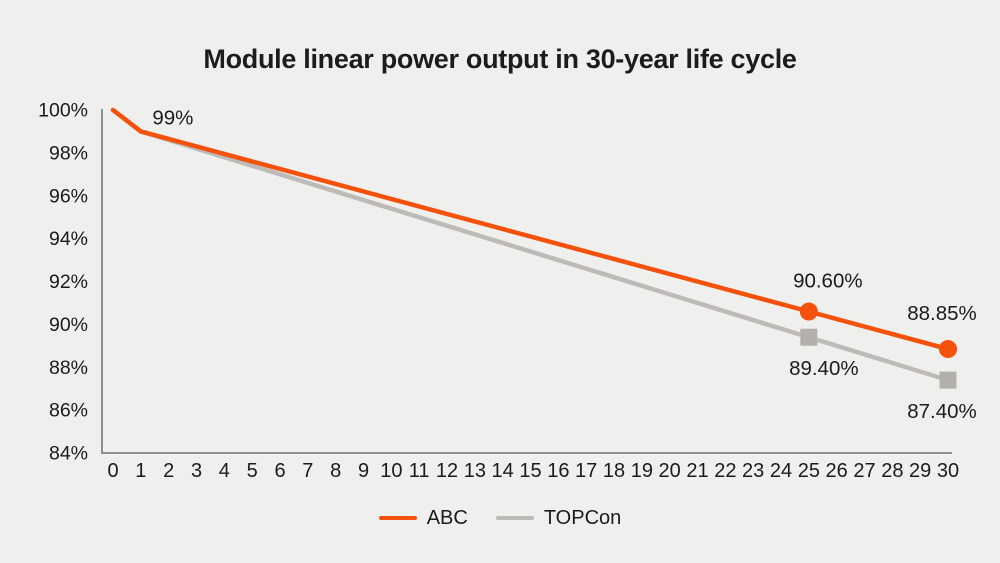  Describe the element at coordinates (781, 471) in the screenshot. I see `x-tick-label: 24` at that location.